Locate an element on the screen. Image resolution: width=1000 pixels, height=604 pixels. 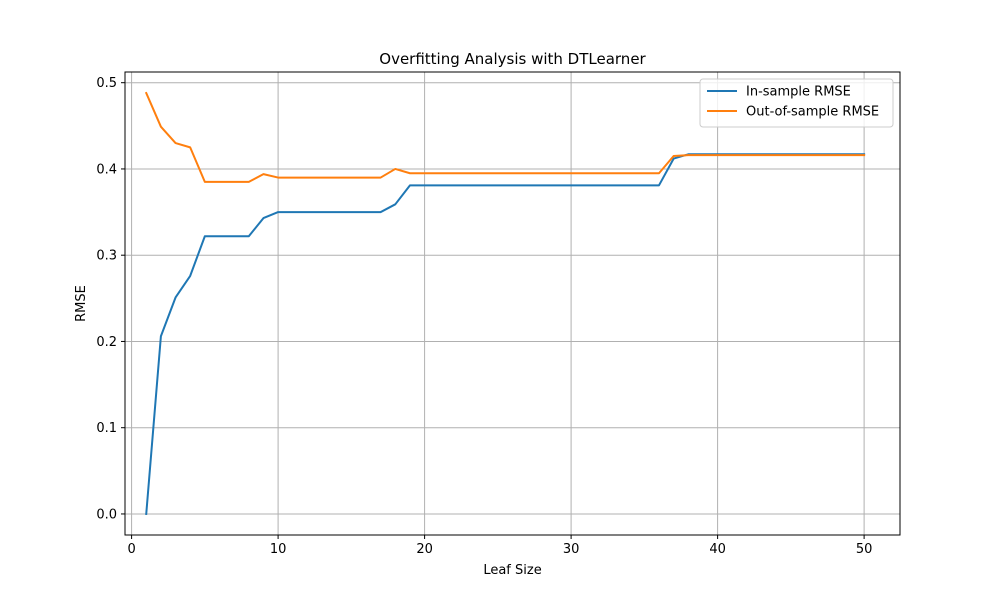
legend-label-in-sample: In-sample RMSE is located at coordinates (798, 92).